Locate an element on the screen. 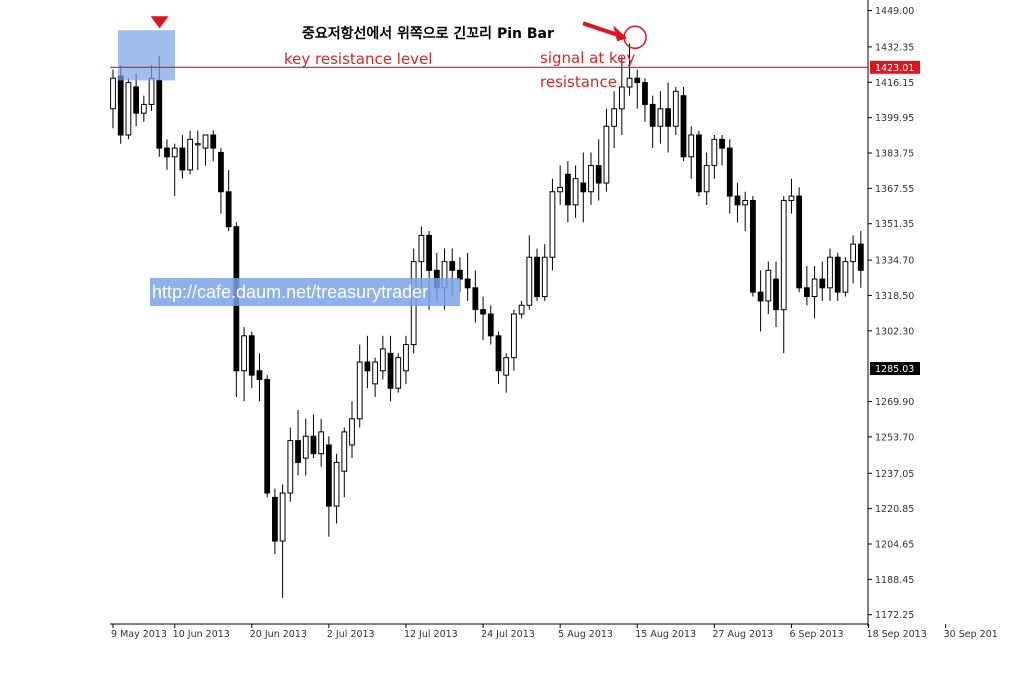  resistance-highlight-box is located at coordinates (146, 55).